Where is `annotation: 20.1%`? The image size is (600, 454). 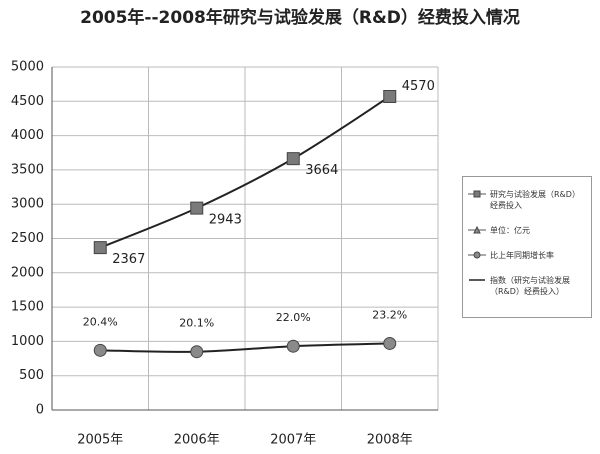 annotation: 20.1% is located at coordinates (196, 323).